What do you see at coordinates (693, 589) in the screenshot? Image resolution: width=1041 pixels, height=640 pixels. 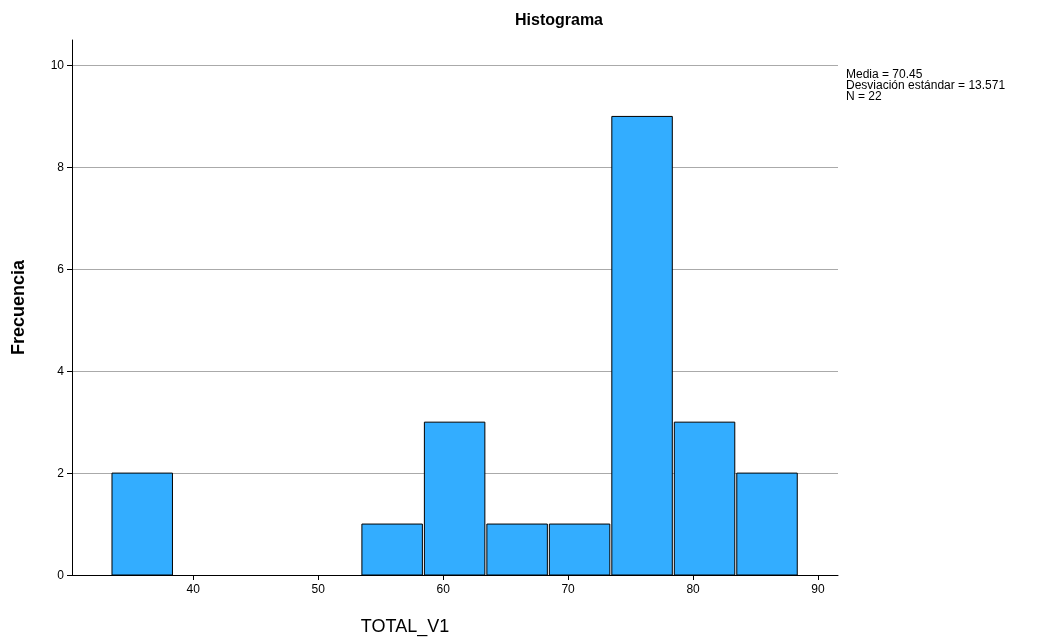 I see `x-tick-label: 80` at bounding box center [693, 589].